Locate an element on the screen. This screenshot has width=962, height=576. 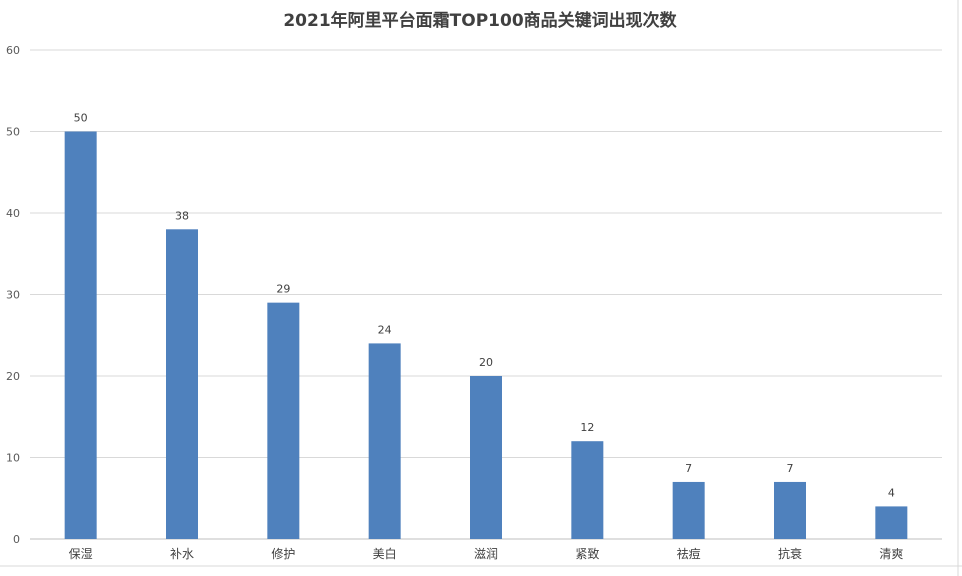
y-tick-label: 30 is located at coordinates (13, 295).